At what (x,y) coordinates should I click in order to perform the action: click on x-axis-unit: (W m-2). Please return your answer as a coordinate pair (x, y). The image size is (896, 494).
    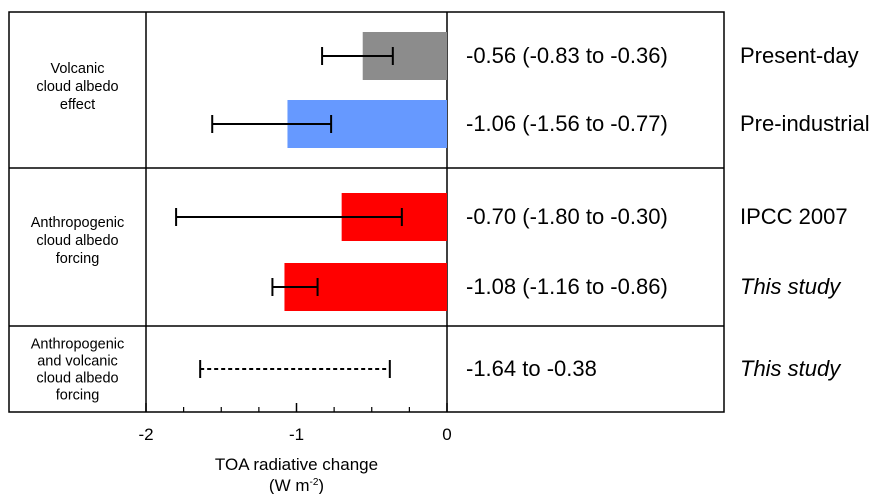
    Looking at the image, I should click on (296, 485).